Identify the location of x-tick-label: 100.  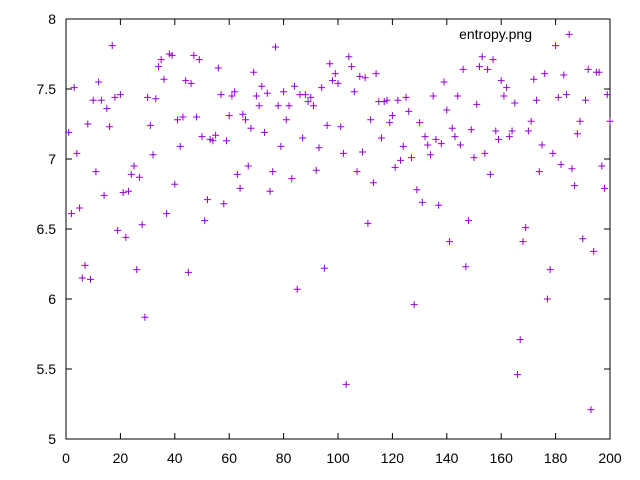
(338, 458).